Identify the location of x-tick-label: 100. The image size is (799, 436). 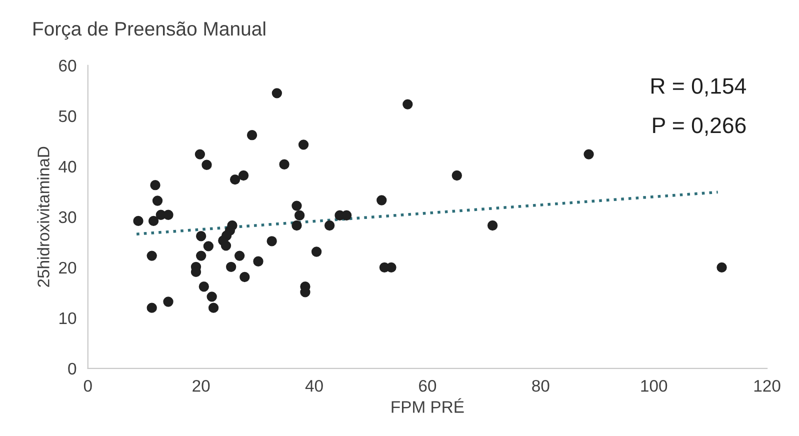
(654, 386).